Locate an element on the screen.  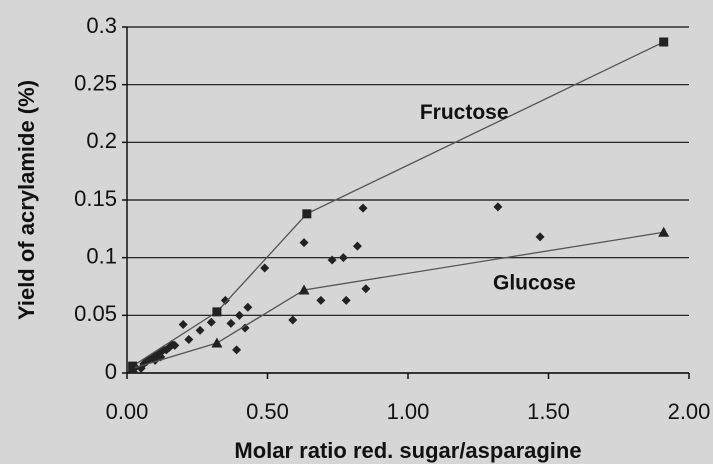
y-tick-label: 0.25 is located at coordinates (95, 82).